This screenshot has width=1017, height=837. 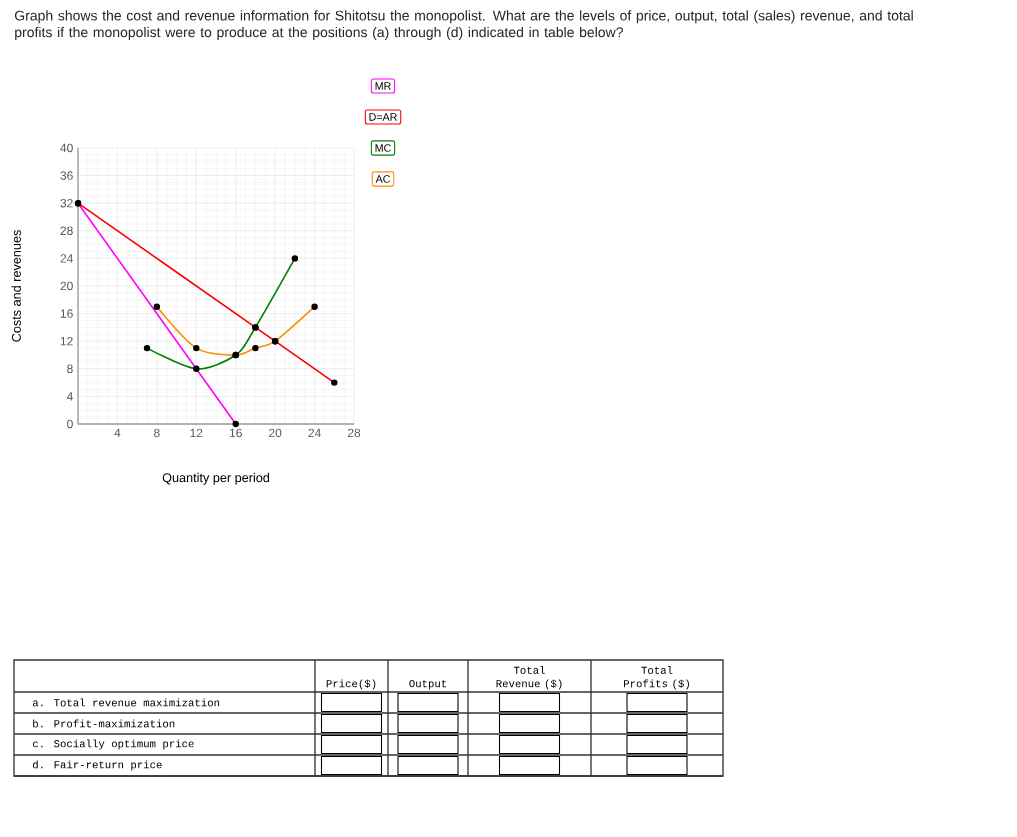 What do you see at coordinates (66, 203) in the screenshot?
I see `y-tick-label: 32` at bounding box center [66, 203].